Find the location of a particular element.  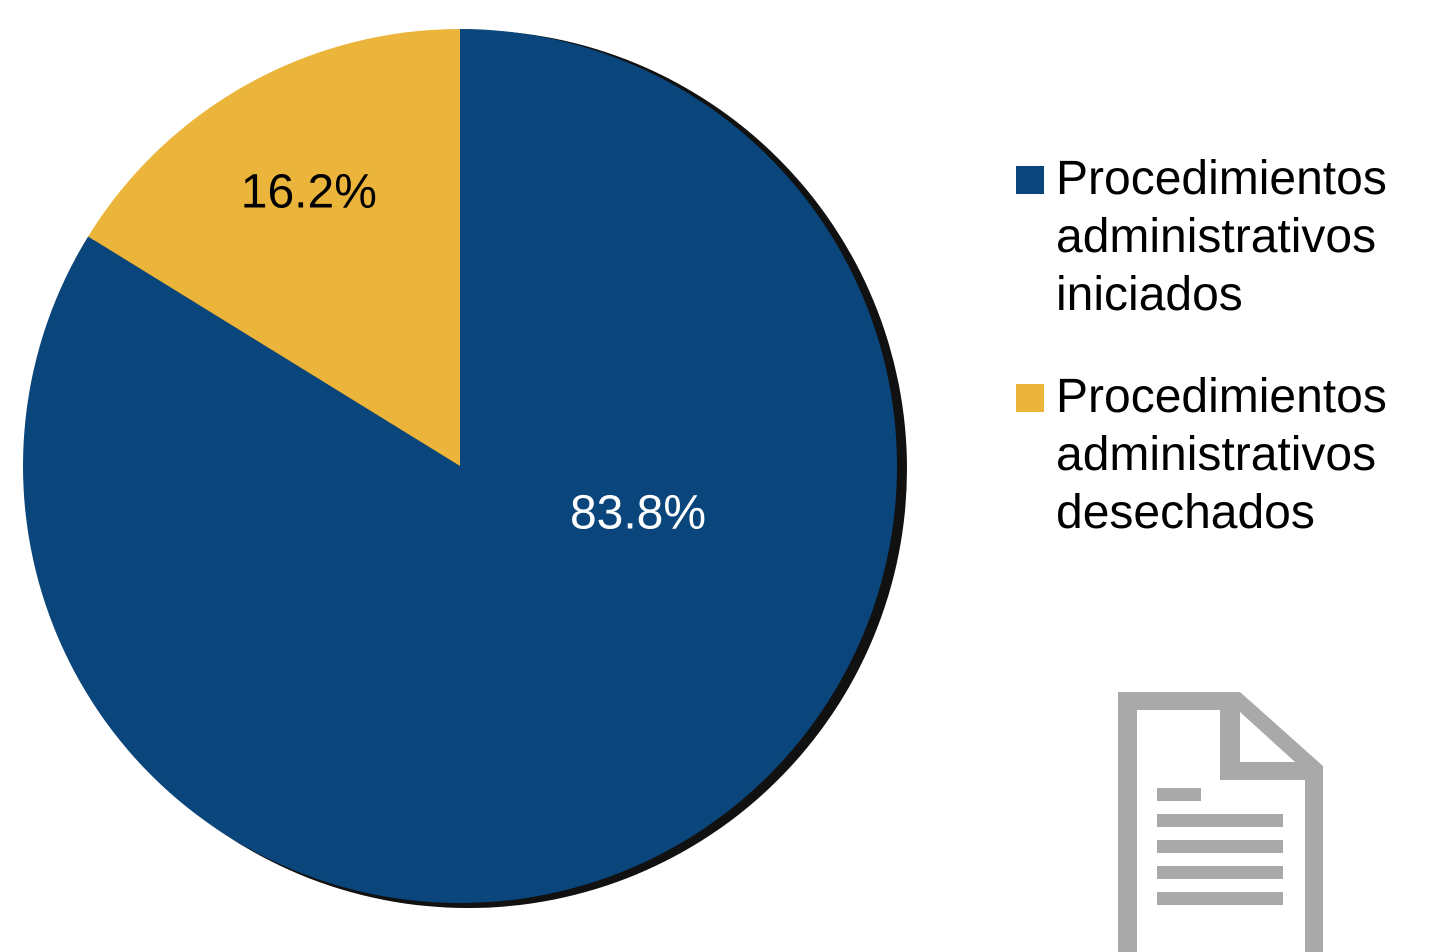

legend-swatch-desechados is located at coordinates (1030, 398).